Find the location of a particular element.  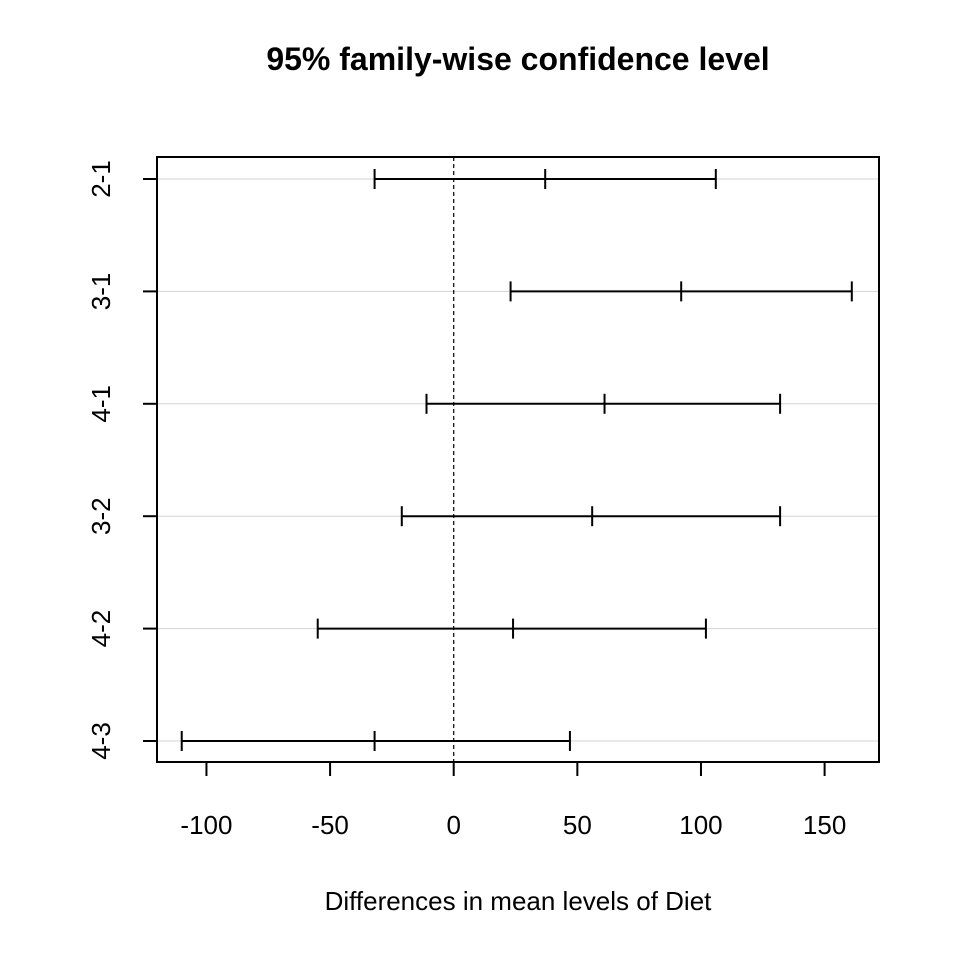

x-tick-label: 100 is located at coordinates (700, 825).